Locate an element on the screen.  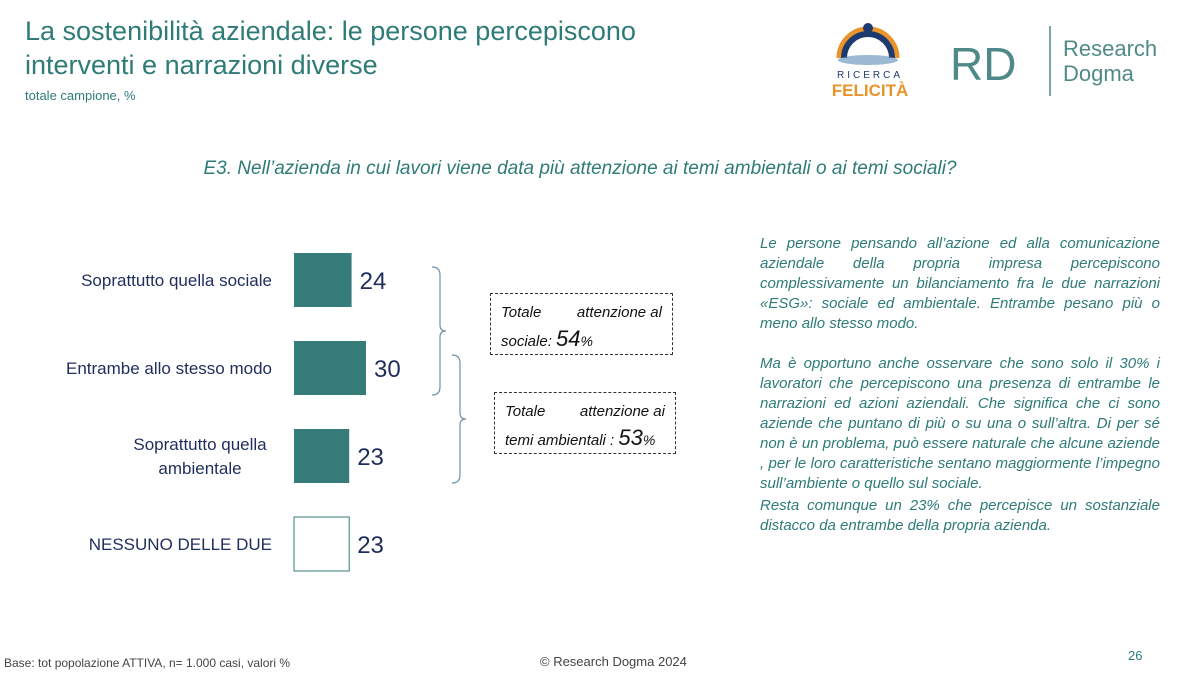
page-number: 26 is located at coordinates (1135, 655).